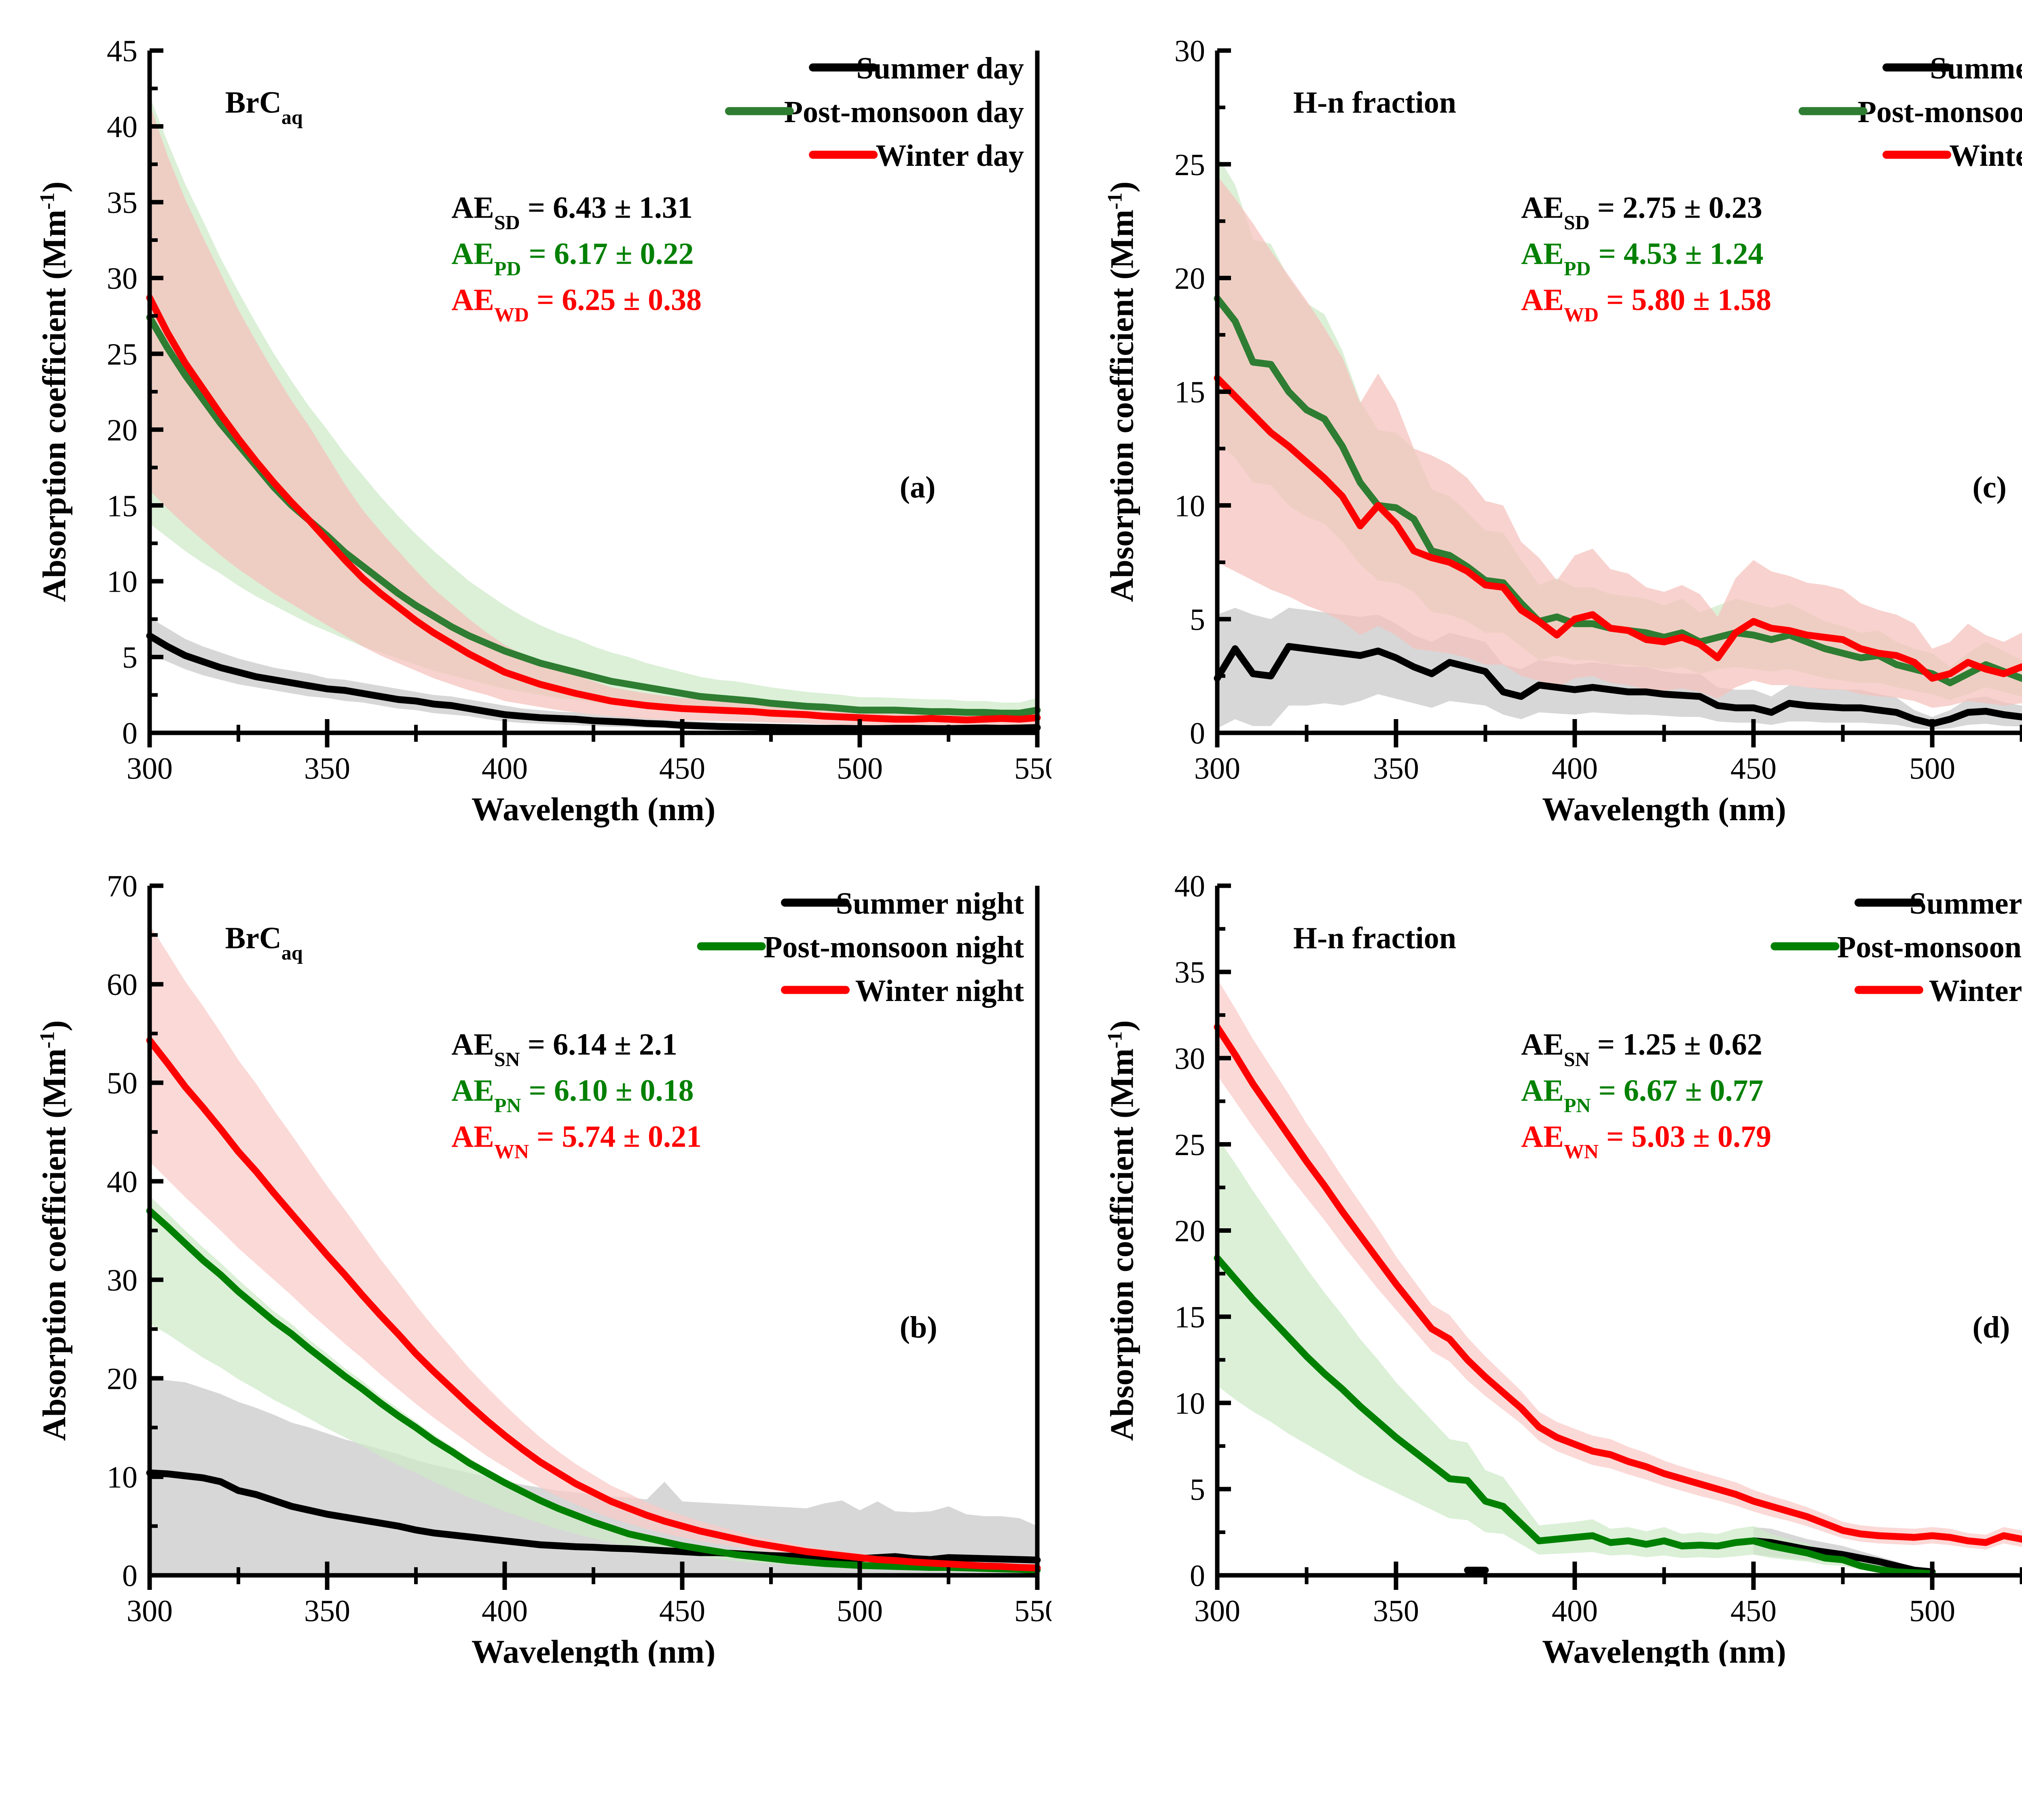 Image resolution: width=2022 pixels, height=1820 pixels. What do you see at coordinates (1641, 1049) in the screenshot?
I see `ae-annotation-sn: AESN = 1.25 ± 0.62` at bounding box center [1641, 1049].